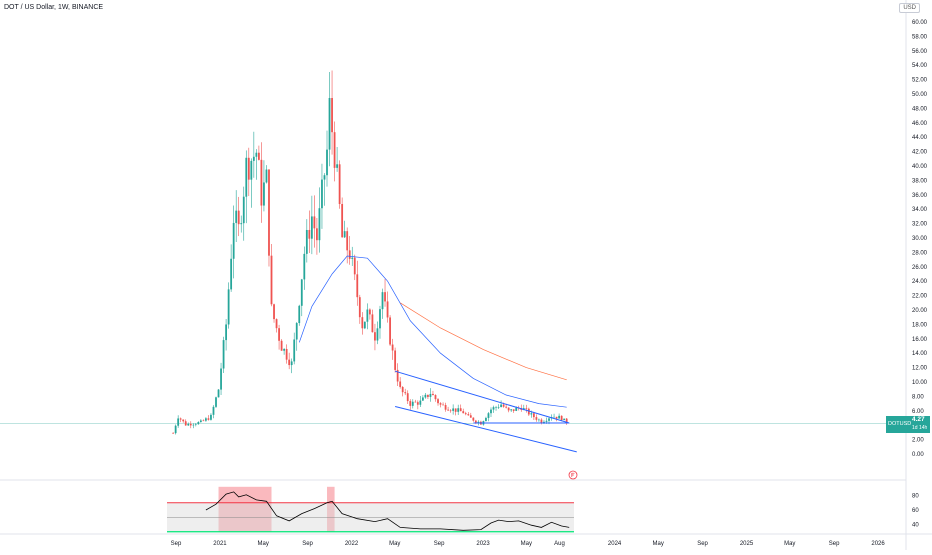 This screenshot has width=932, height=555. Describe the element at coordinates (54, 7) in the screenshot. I see `chart-title: DOT / US Dollar, 1W, BINANCE` at that location.